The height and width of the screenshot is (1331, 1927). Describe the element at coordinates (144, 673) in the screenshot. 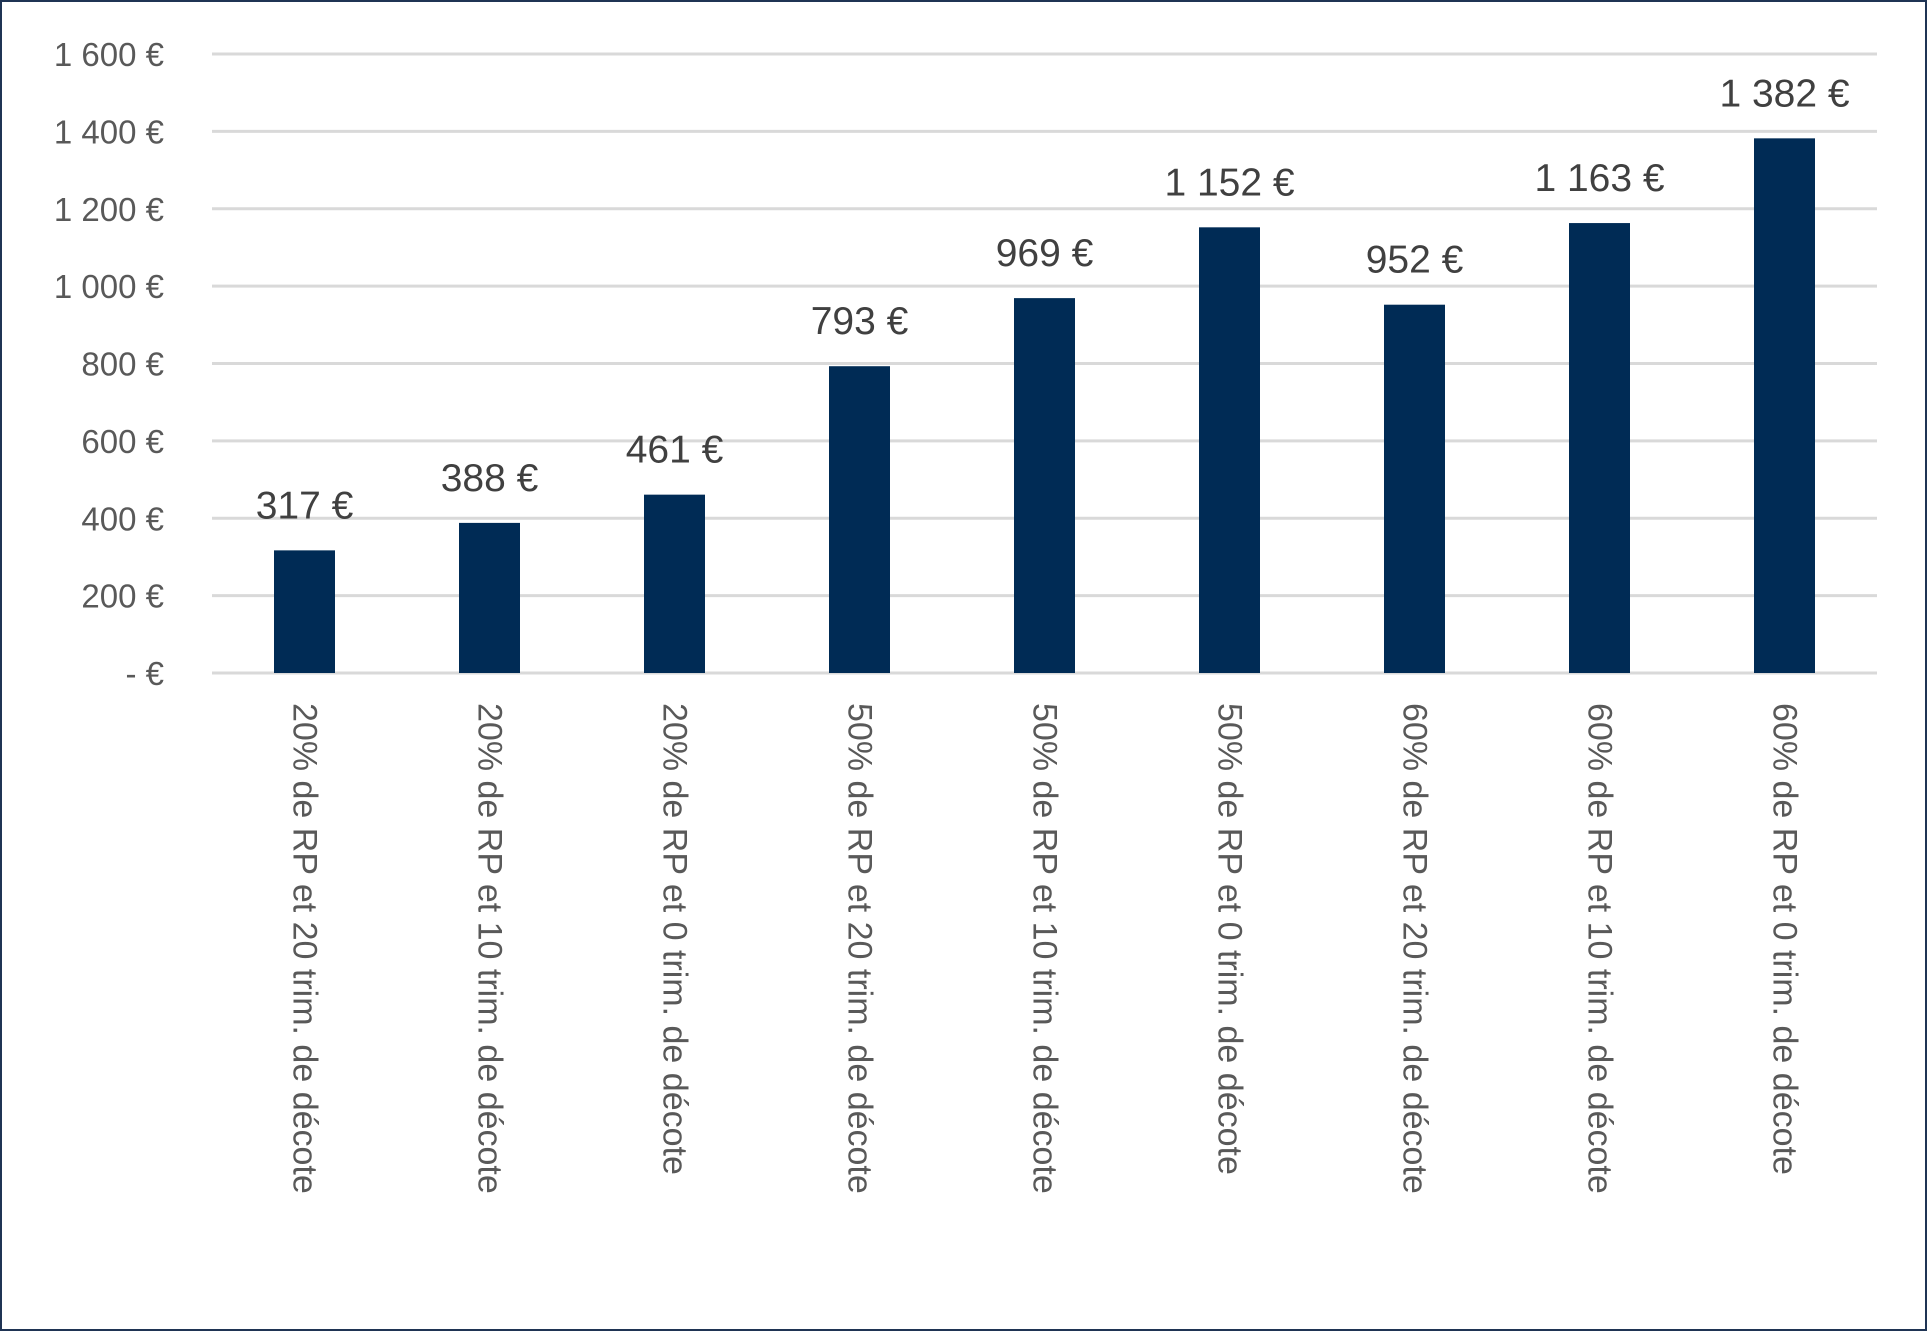

I see `y-tick-label: - €` at that location.